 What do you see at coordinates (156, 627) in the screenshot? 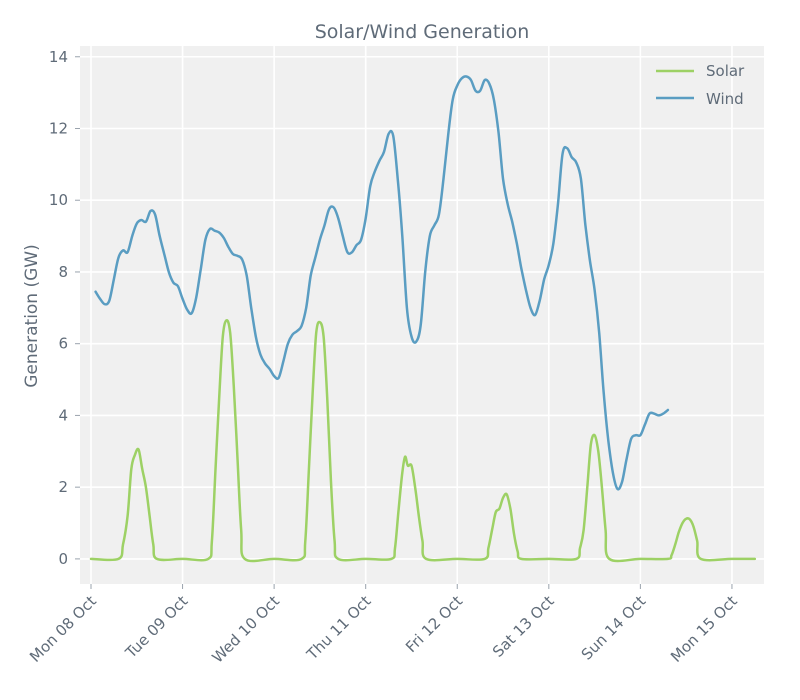
I see `x-tick-label: Tue 09 Oct` at bounding box center [156, 627].